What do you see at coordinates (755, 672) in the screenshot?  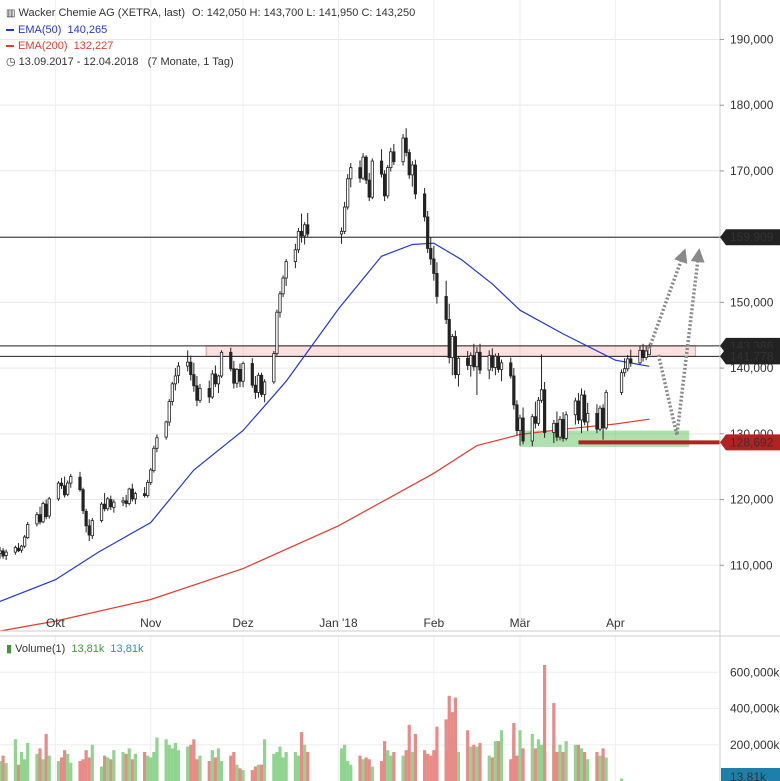 I see `volume-tick-label: 600,000k` at bounding box center [755, 672].